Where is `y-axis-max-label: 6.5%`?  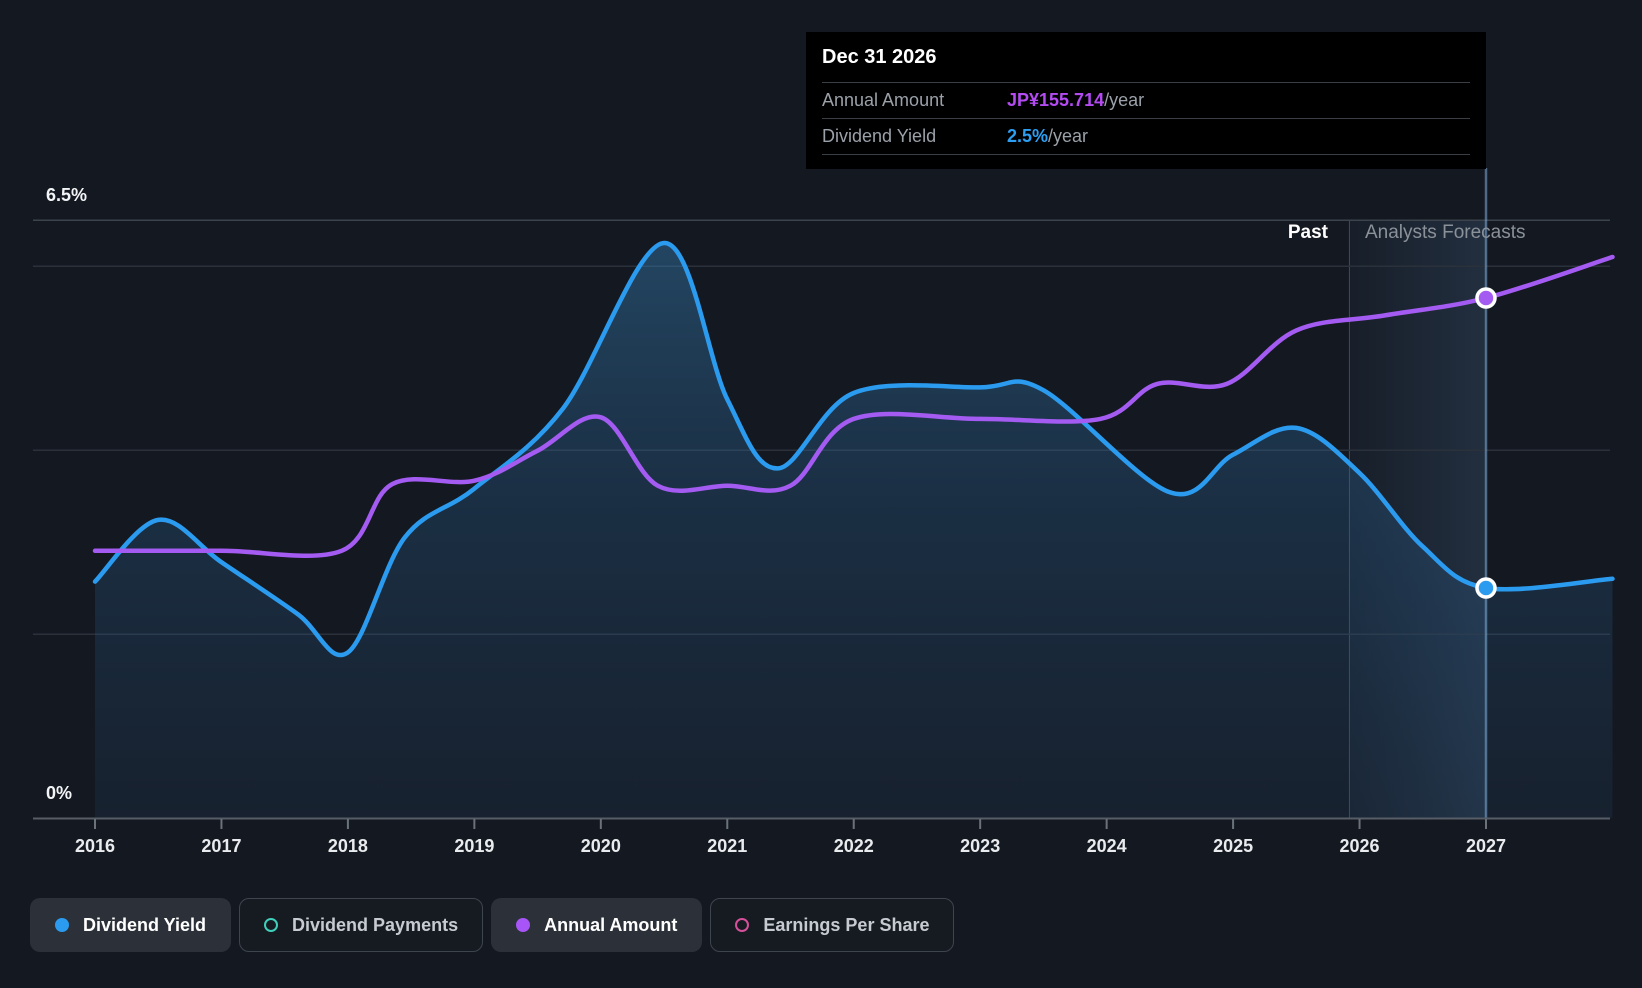
y-axis-max-label: 6.5% is located at coordinates (67, 195).